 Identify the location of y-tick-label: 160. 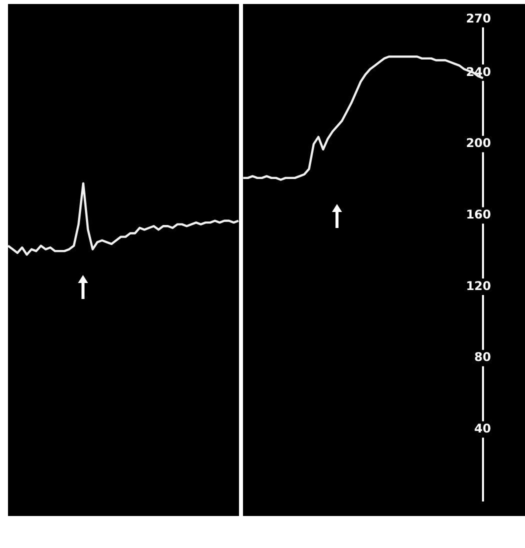
(478, 215).